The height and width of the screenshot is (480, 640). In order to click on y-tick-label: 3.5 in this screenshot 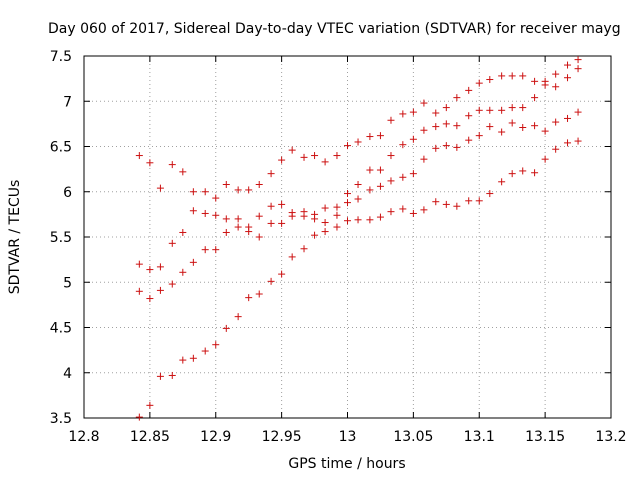, I will do `click(61, 419)`.